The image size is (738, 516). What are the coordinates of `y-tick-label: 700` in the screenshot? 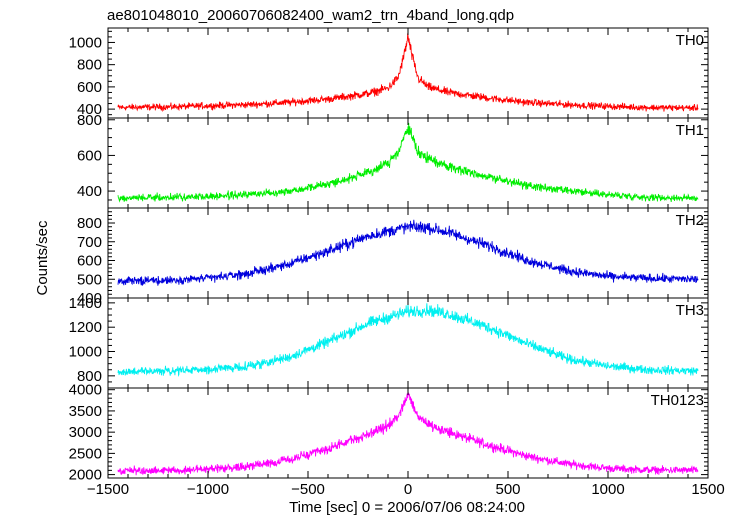 It's located at (89, 242).